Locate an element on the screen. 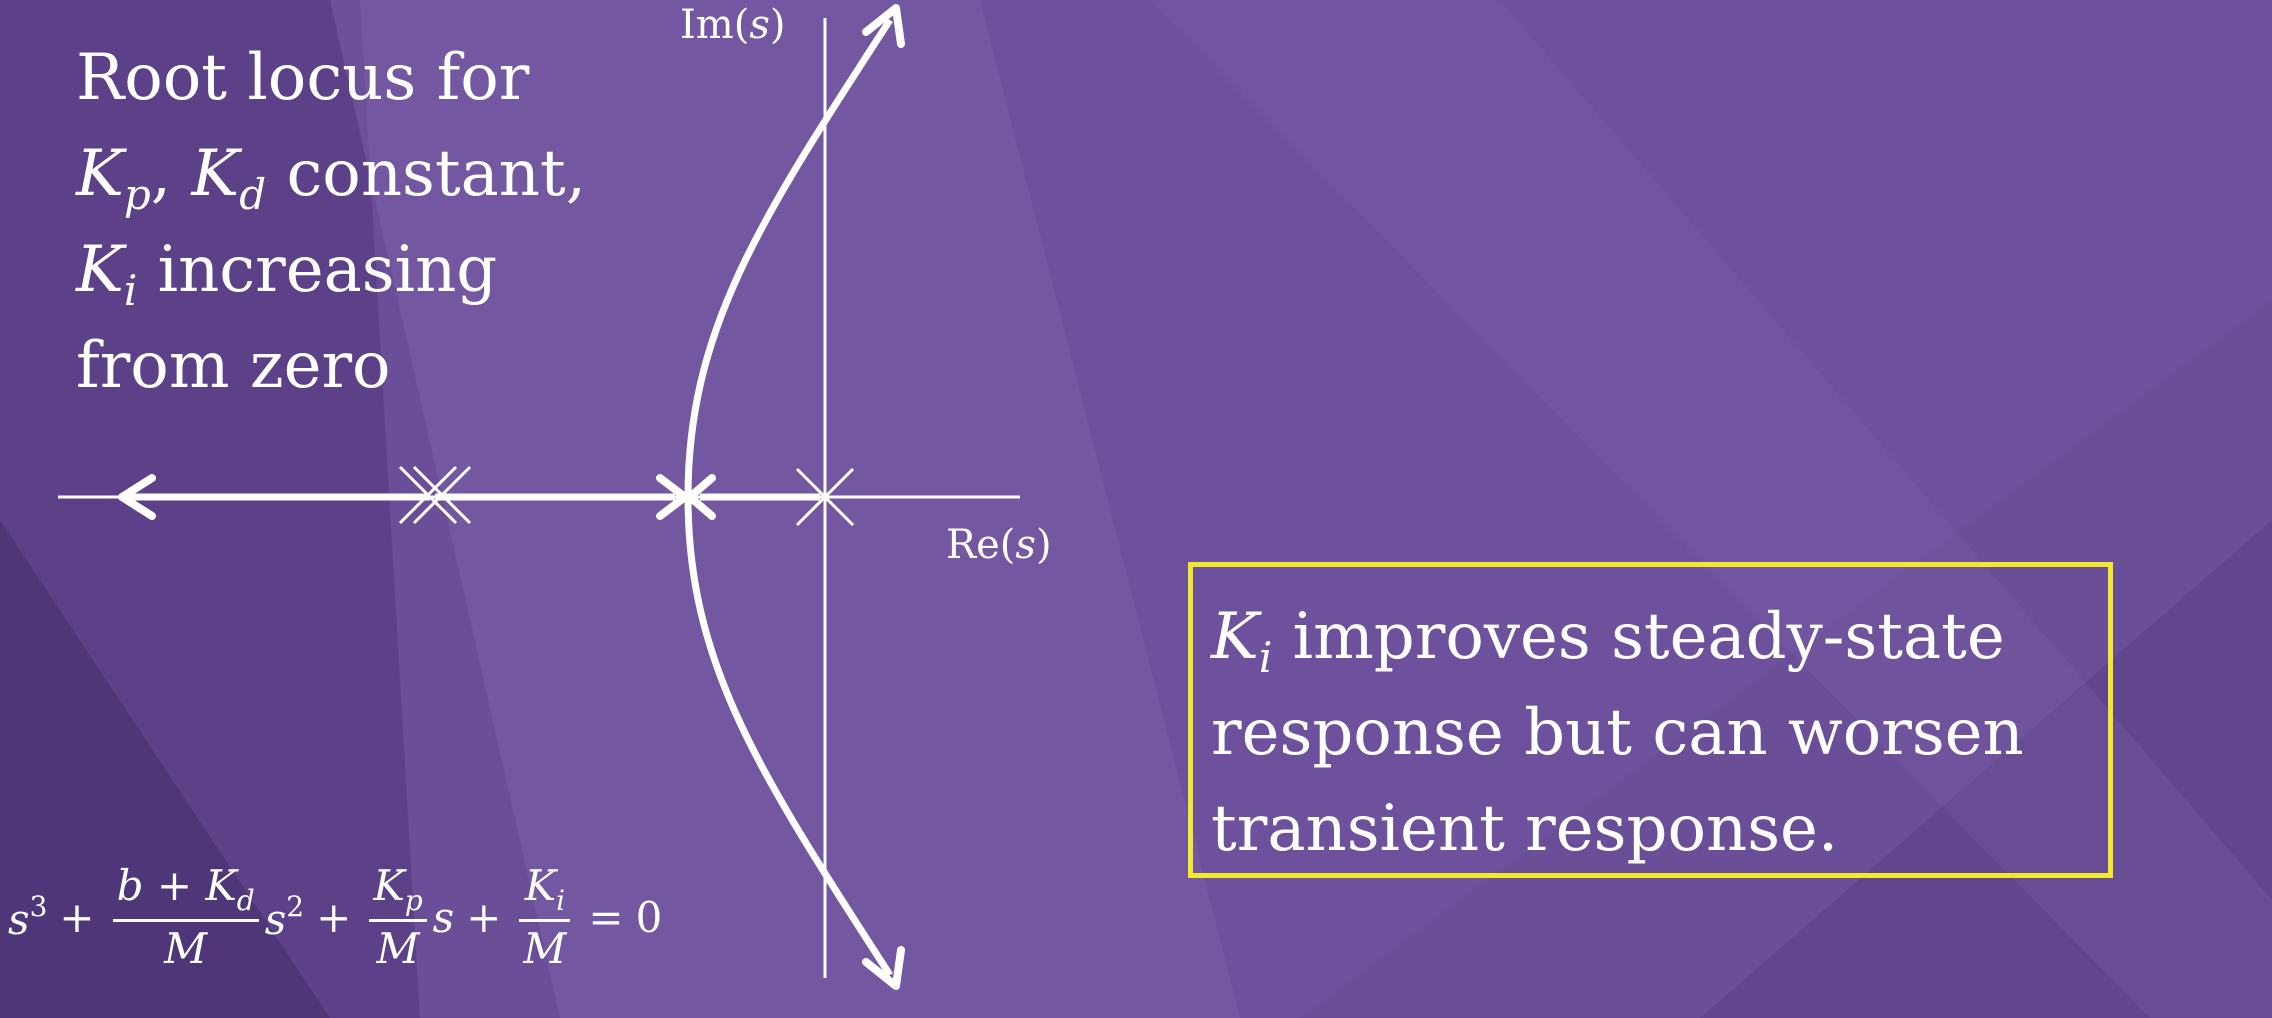 The image size is (2272, 1018). double-pole-marker is located at coordinates (435, 495).